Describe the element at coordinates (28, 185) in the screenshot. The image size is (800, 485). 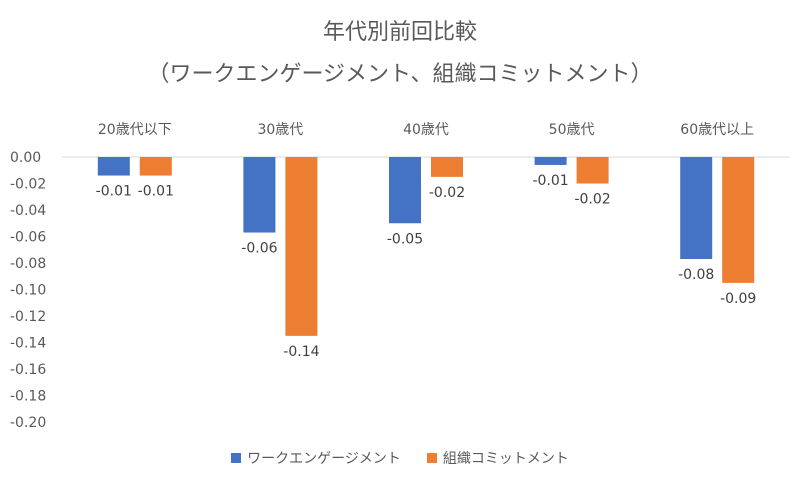
I see `y-tick-label: -0.02` at that location.